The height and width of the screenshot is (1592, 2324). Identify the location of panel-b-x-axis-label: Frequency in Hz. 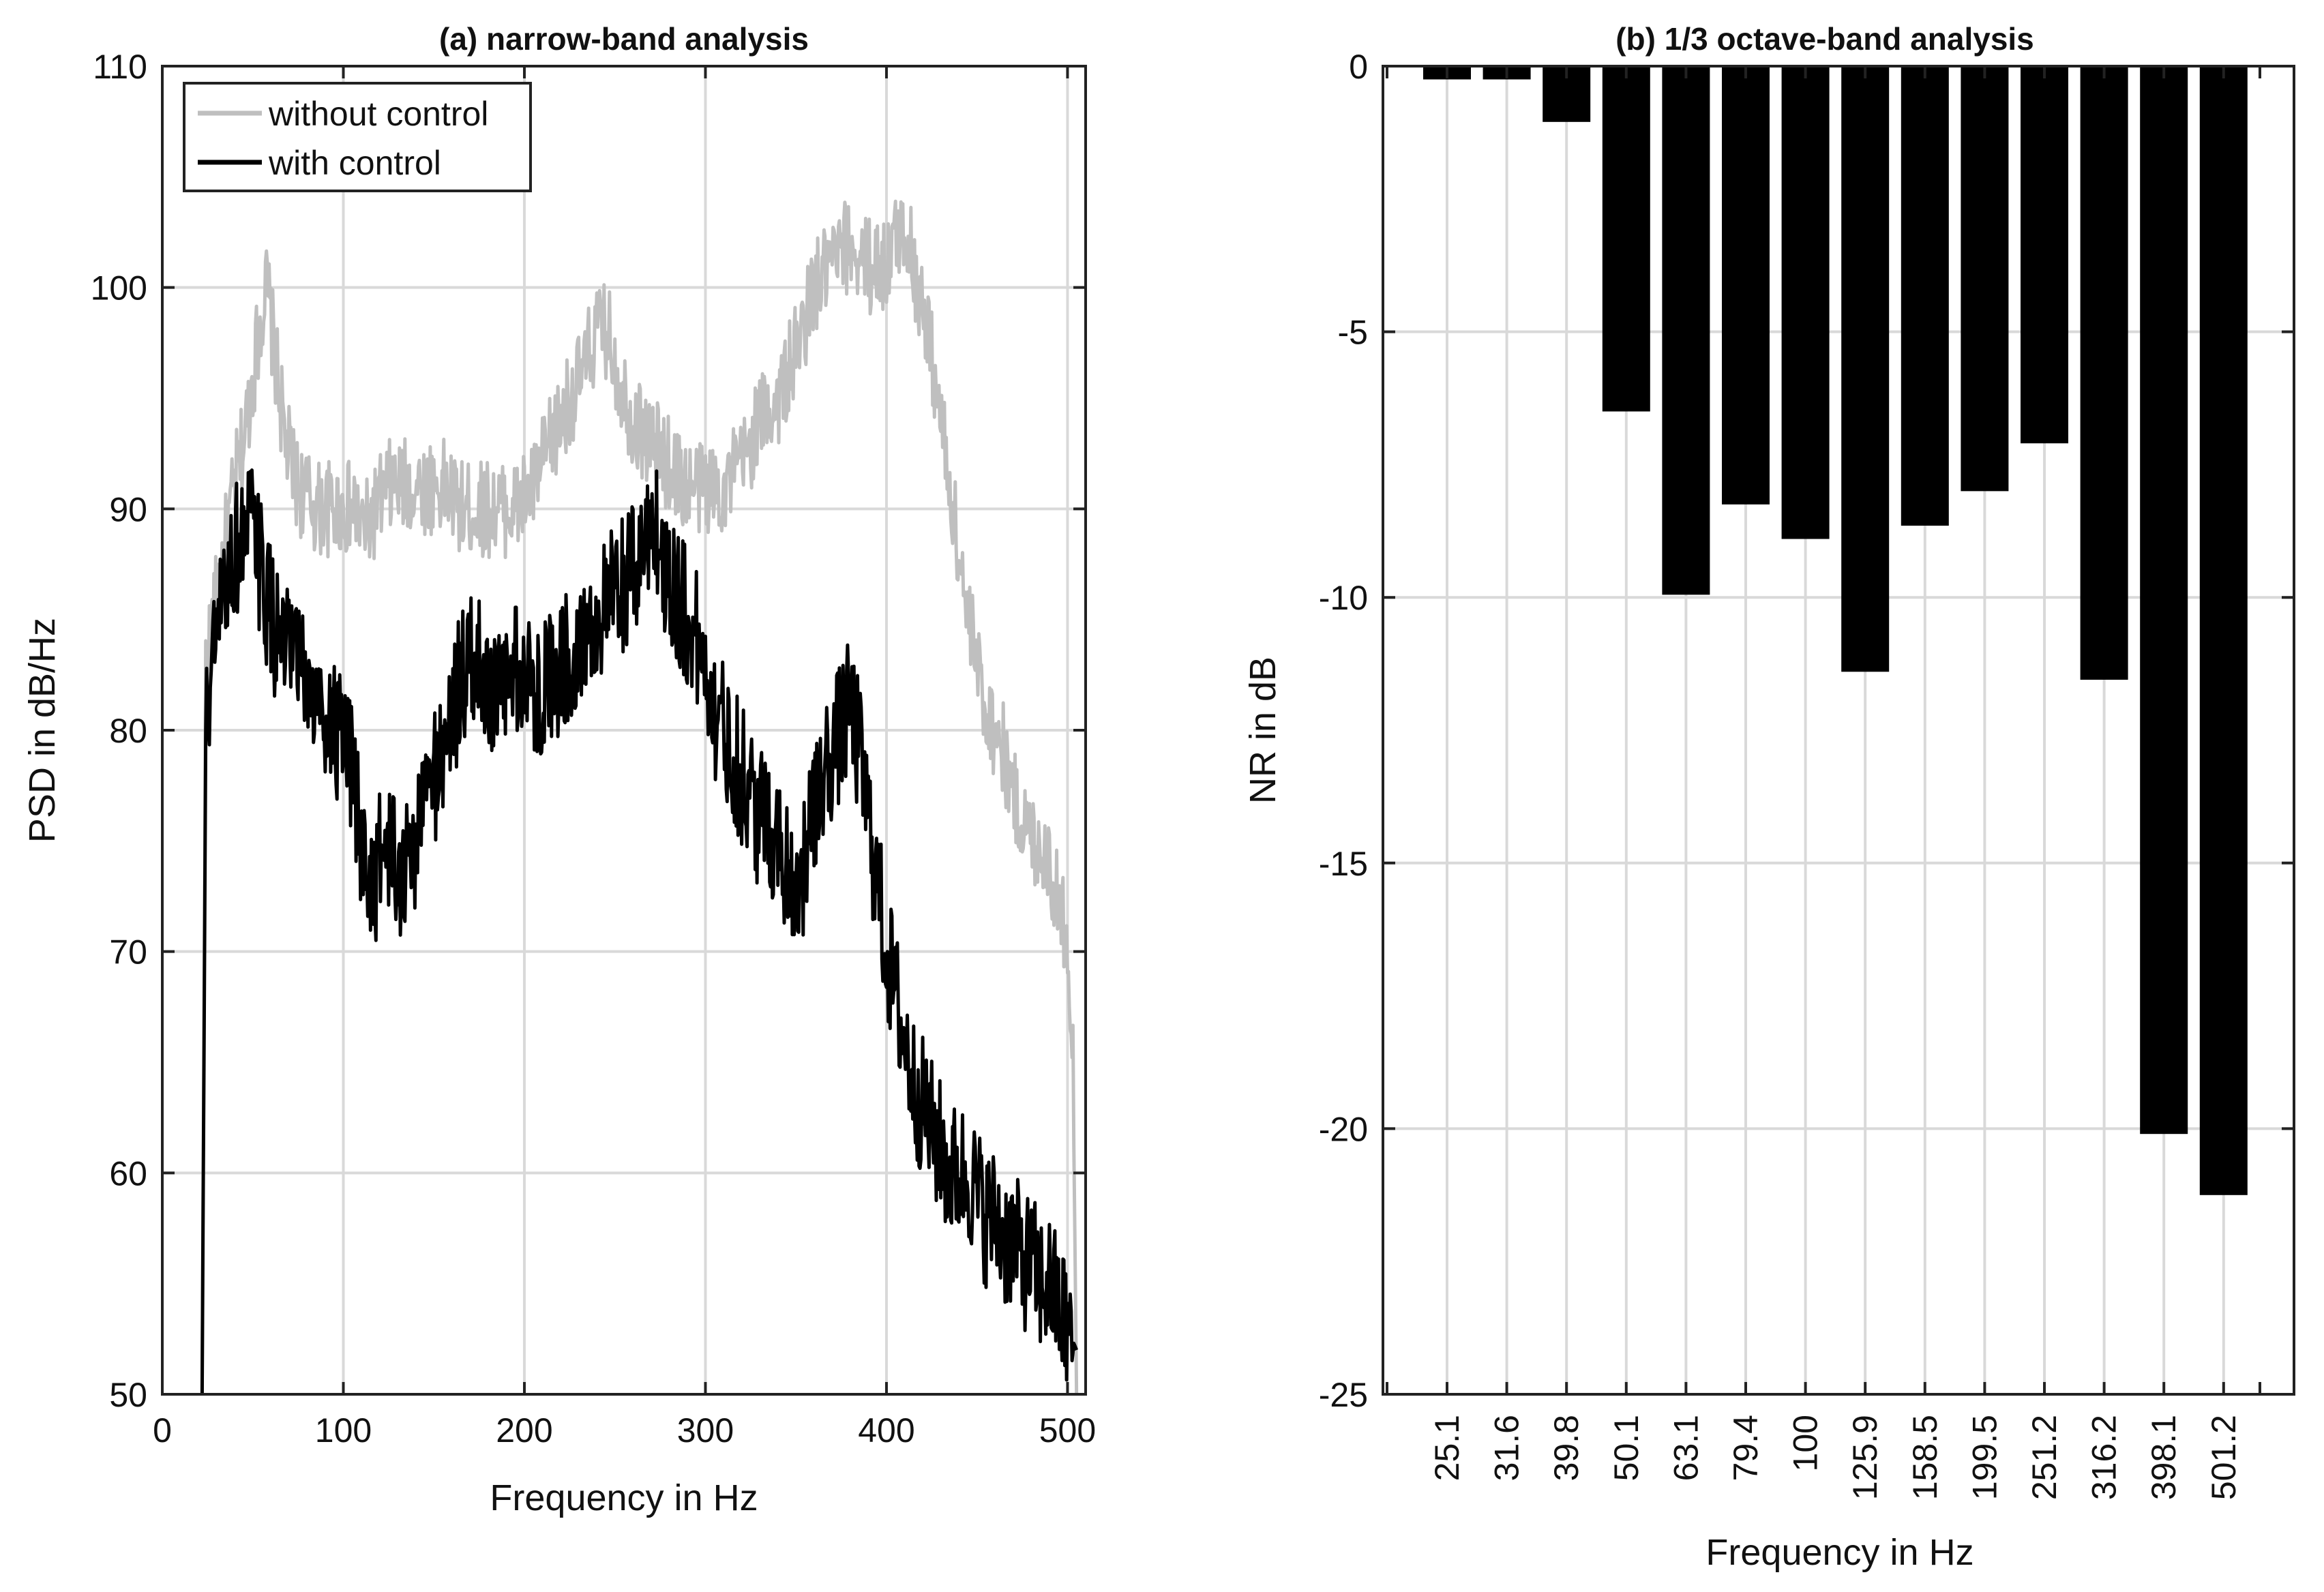
(1839, 1552).